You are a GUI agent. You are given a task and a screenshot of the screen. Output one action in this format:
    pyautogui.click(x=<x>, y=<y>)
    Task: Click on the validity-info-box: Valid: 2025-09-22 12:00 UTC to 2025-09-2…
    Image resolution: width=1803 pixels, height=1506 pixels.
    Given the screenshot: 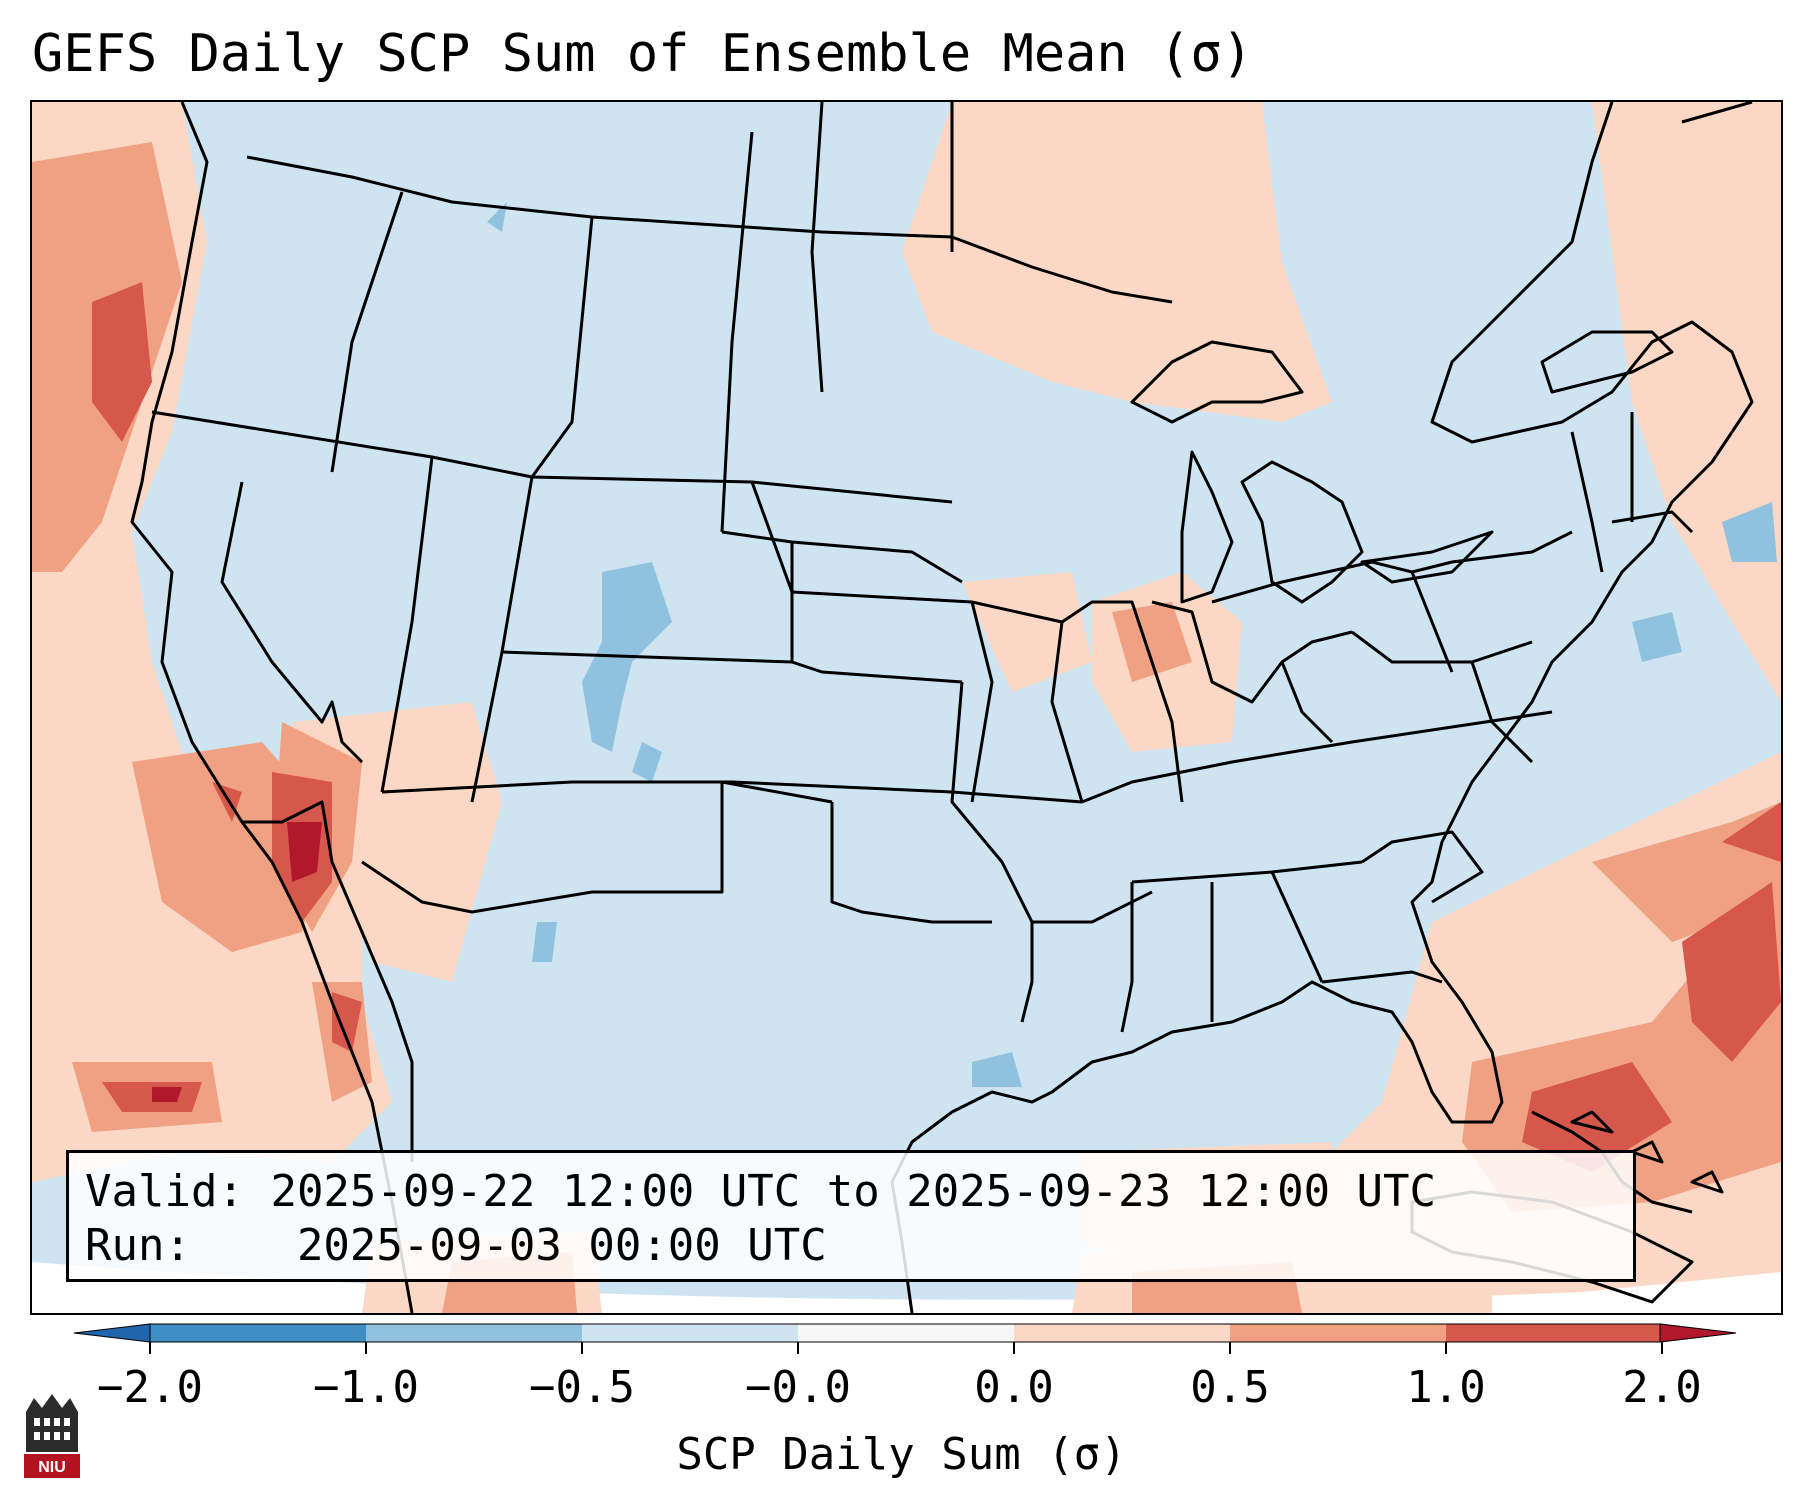 What is the action you would take?
    pyautogui.click(x=851, y=1216)
    